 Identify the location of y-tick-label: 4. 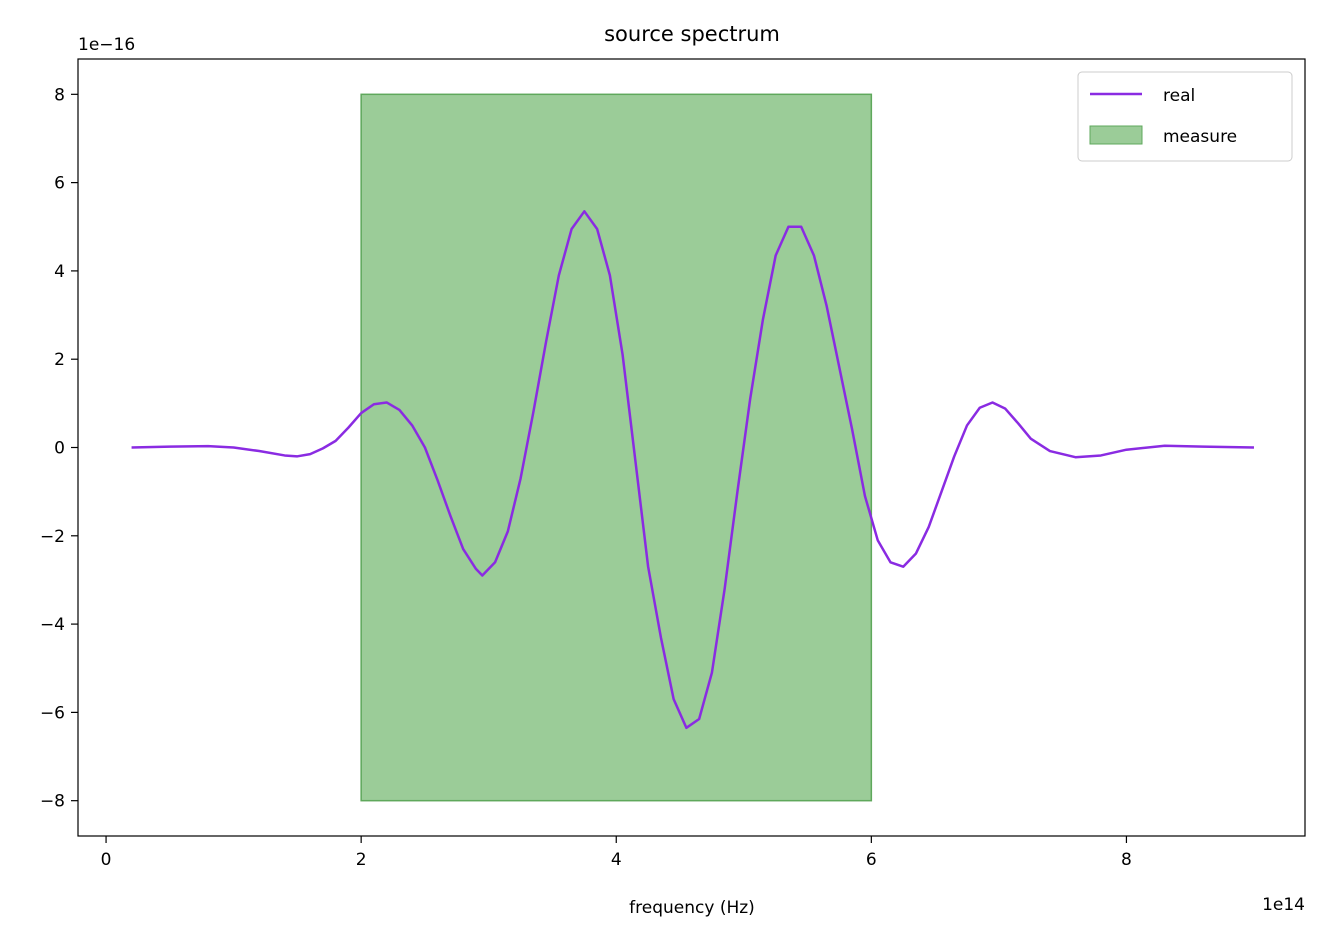
(59, 272).